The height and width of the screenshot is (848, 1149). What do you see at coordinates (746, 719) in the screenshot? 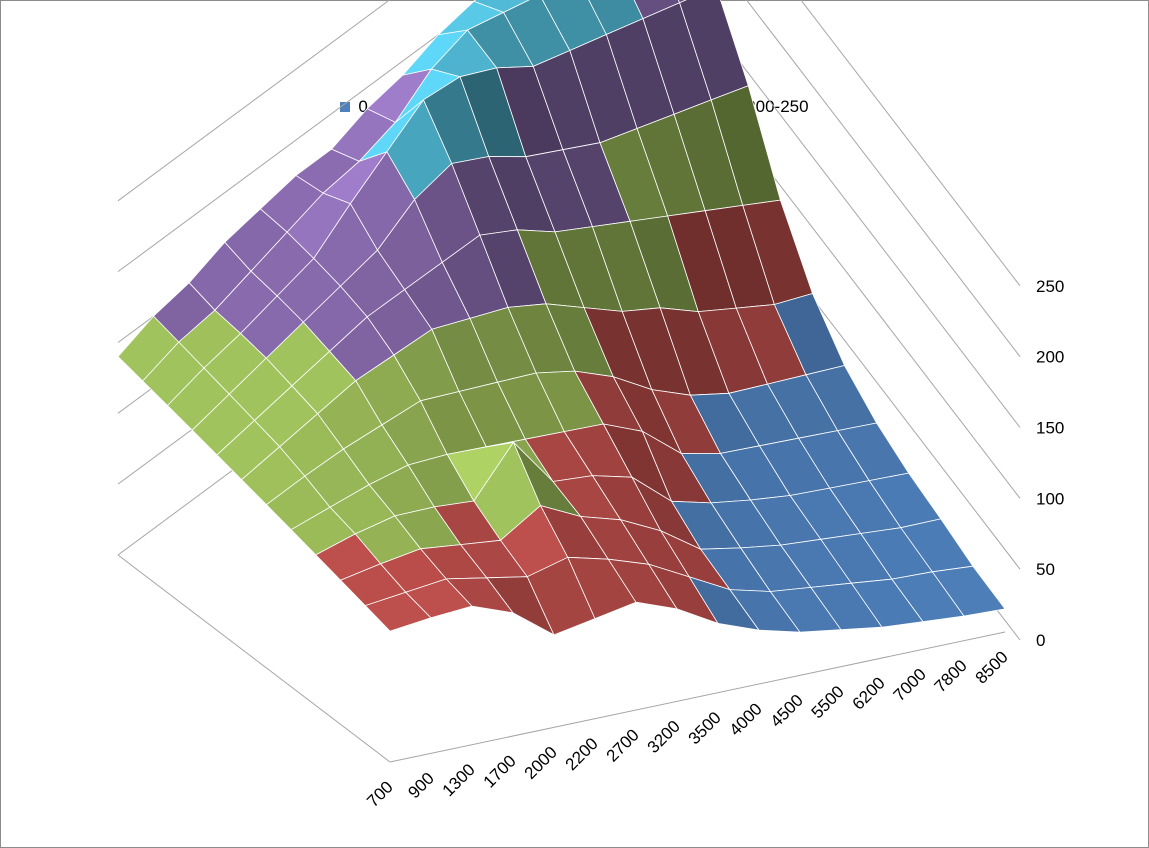
I see `x-tick-label: 4000` at bounding box center [746, 719].